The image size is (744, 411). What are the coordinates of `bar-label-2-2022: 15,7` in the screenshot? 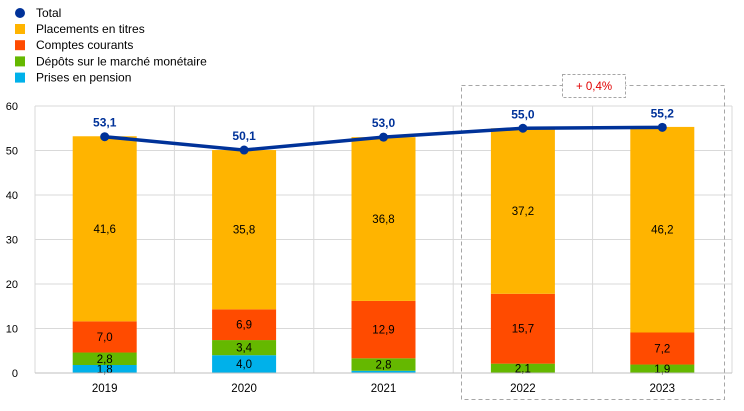 It's located at (523, 330).